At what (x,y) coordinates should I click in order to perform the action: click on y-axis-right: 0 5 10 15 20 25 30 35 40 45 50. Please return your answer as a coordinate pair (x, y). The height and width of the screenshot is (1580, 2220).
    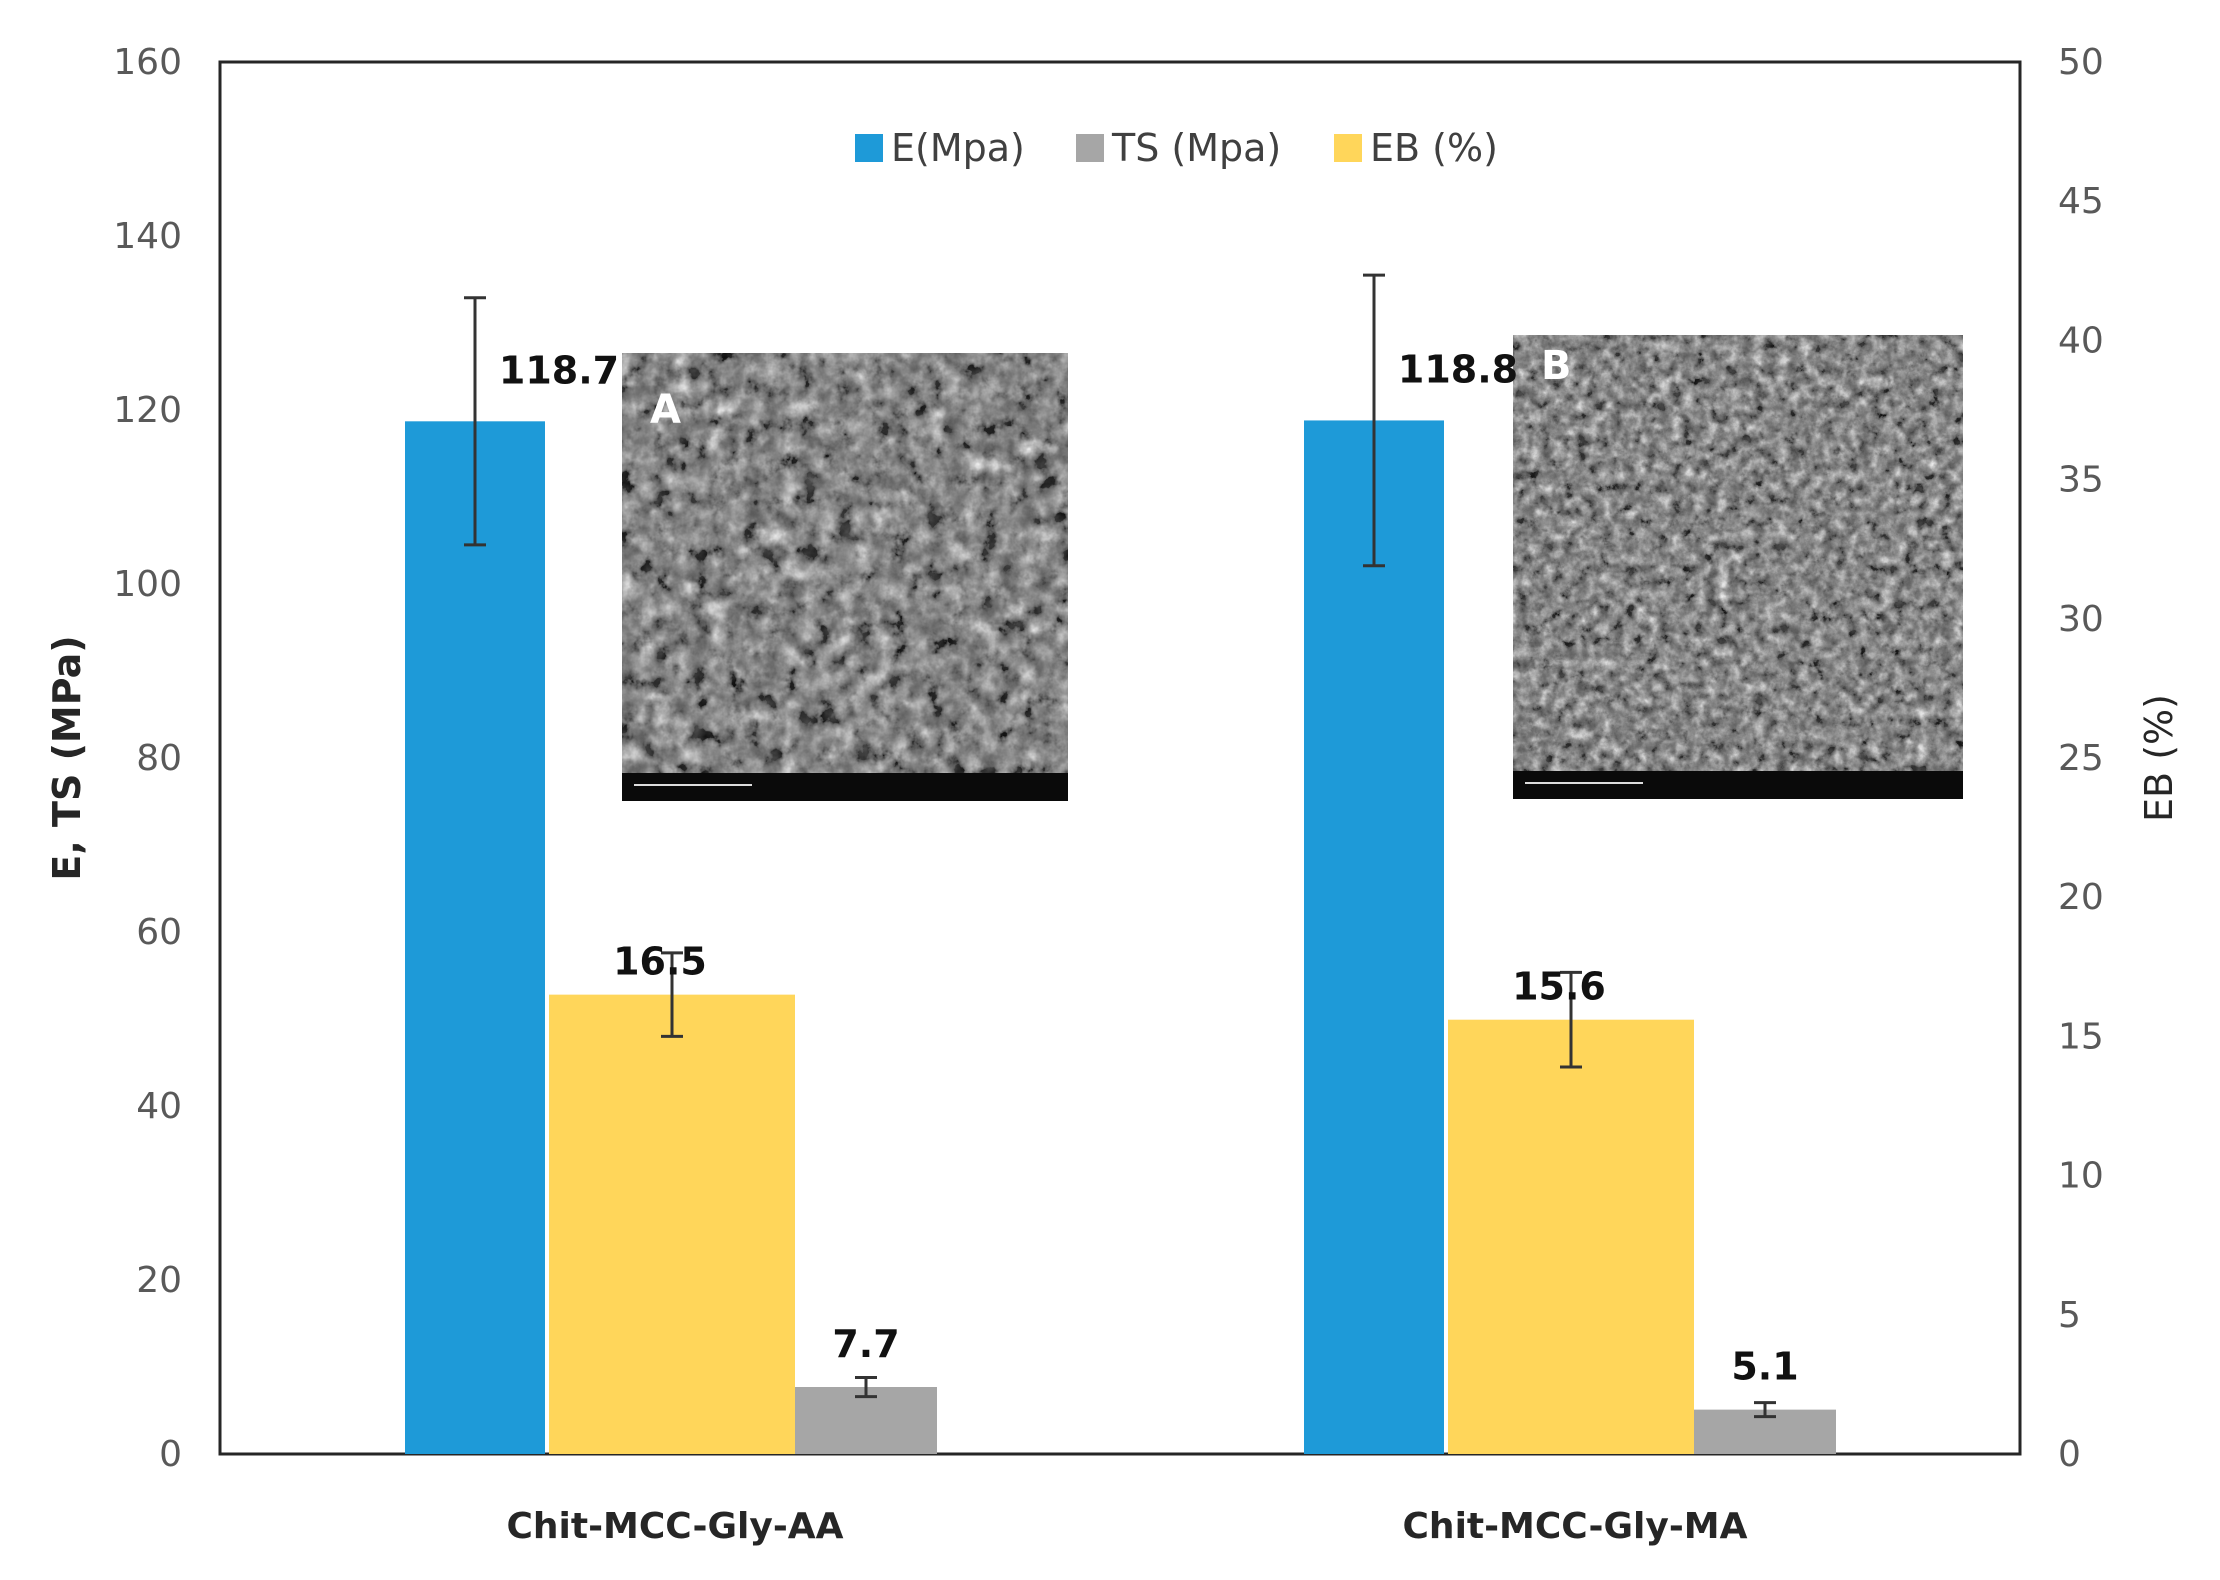
    Looking at the image, I should click on (2081, 758).